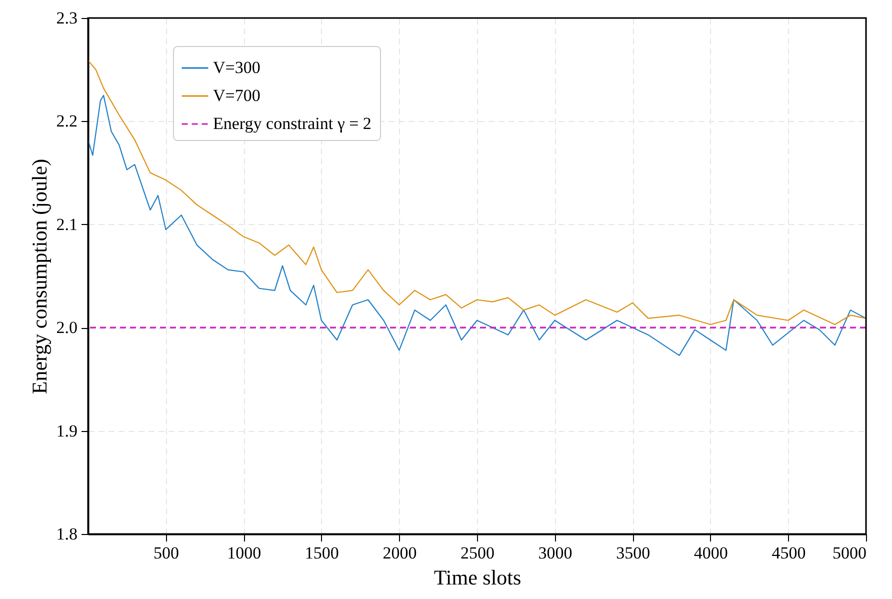 This screenshot has height=599, width=892. I want to click on y-axis-title: Energy consumption (joule), so click(39, 276).